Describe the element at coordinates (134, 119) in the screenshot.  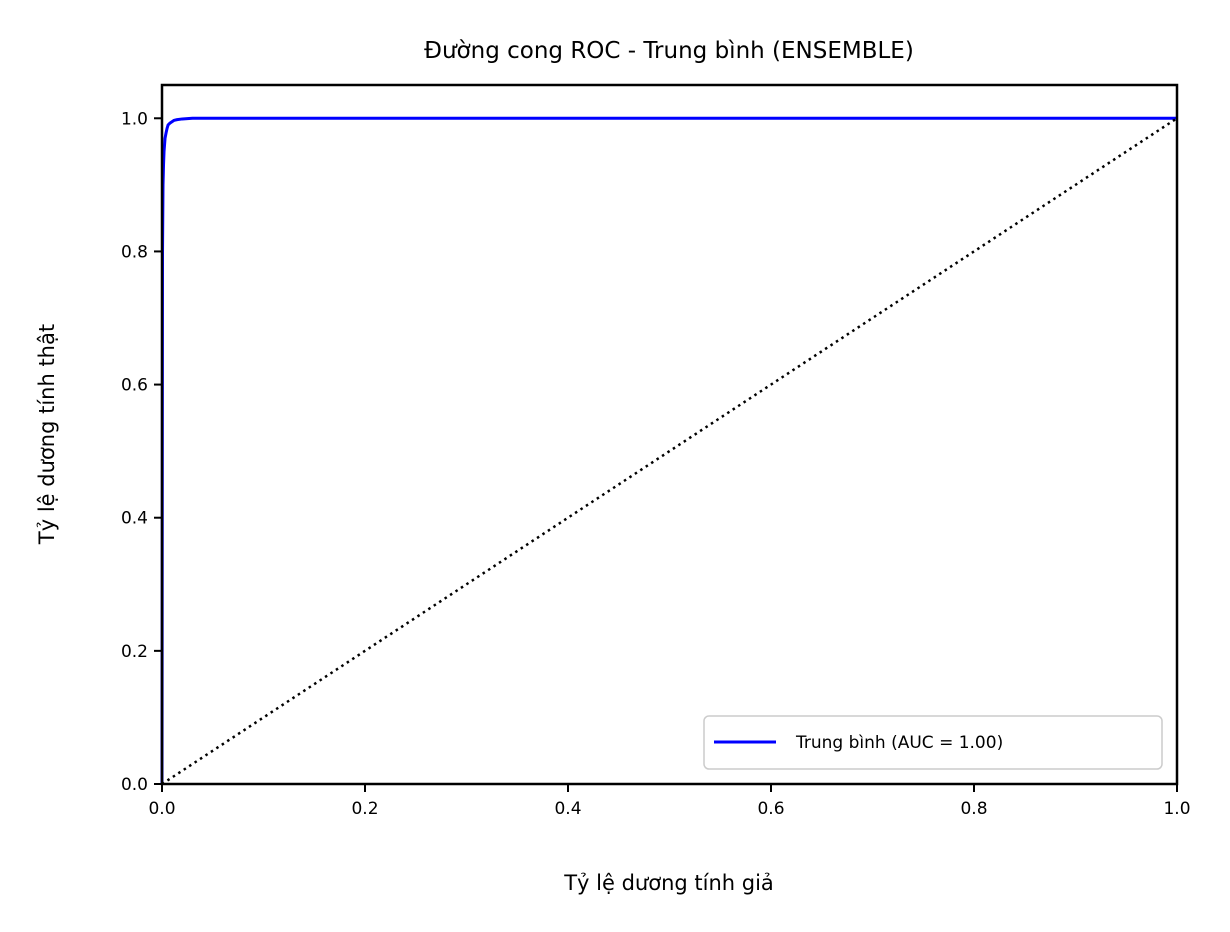
I see `y-tick-label: 1.0` at that location.